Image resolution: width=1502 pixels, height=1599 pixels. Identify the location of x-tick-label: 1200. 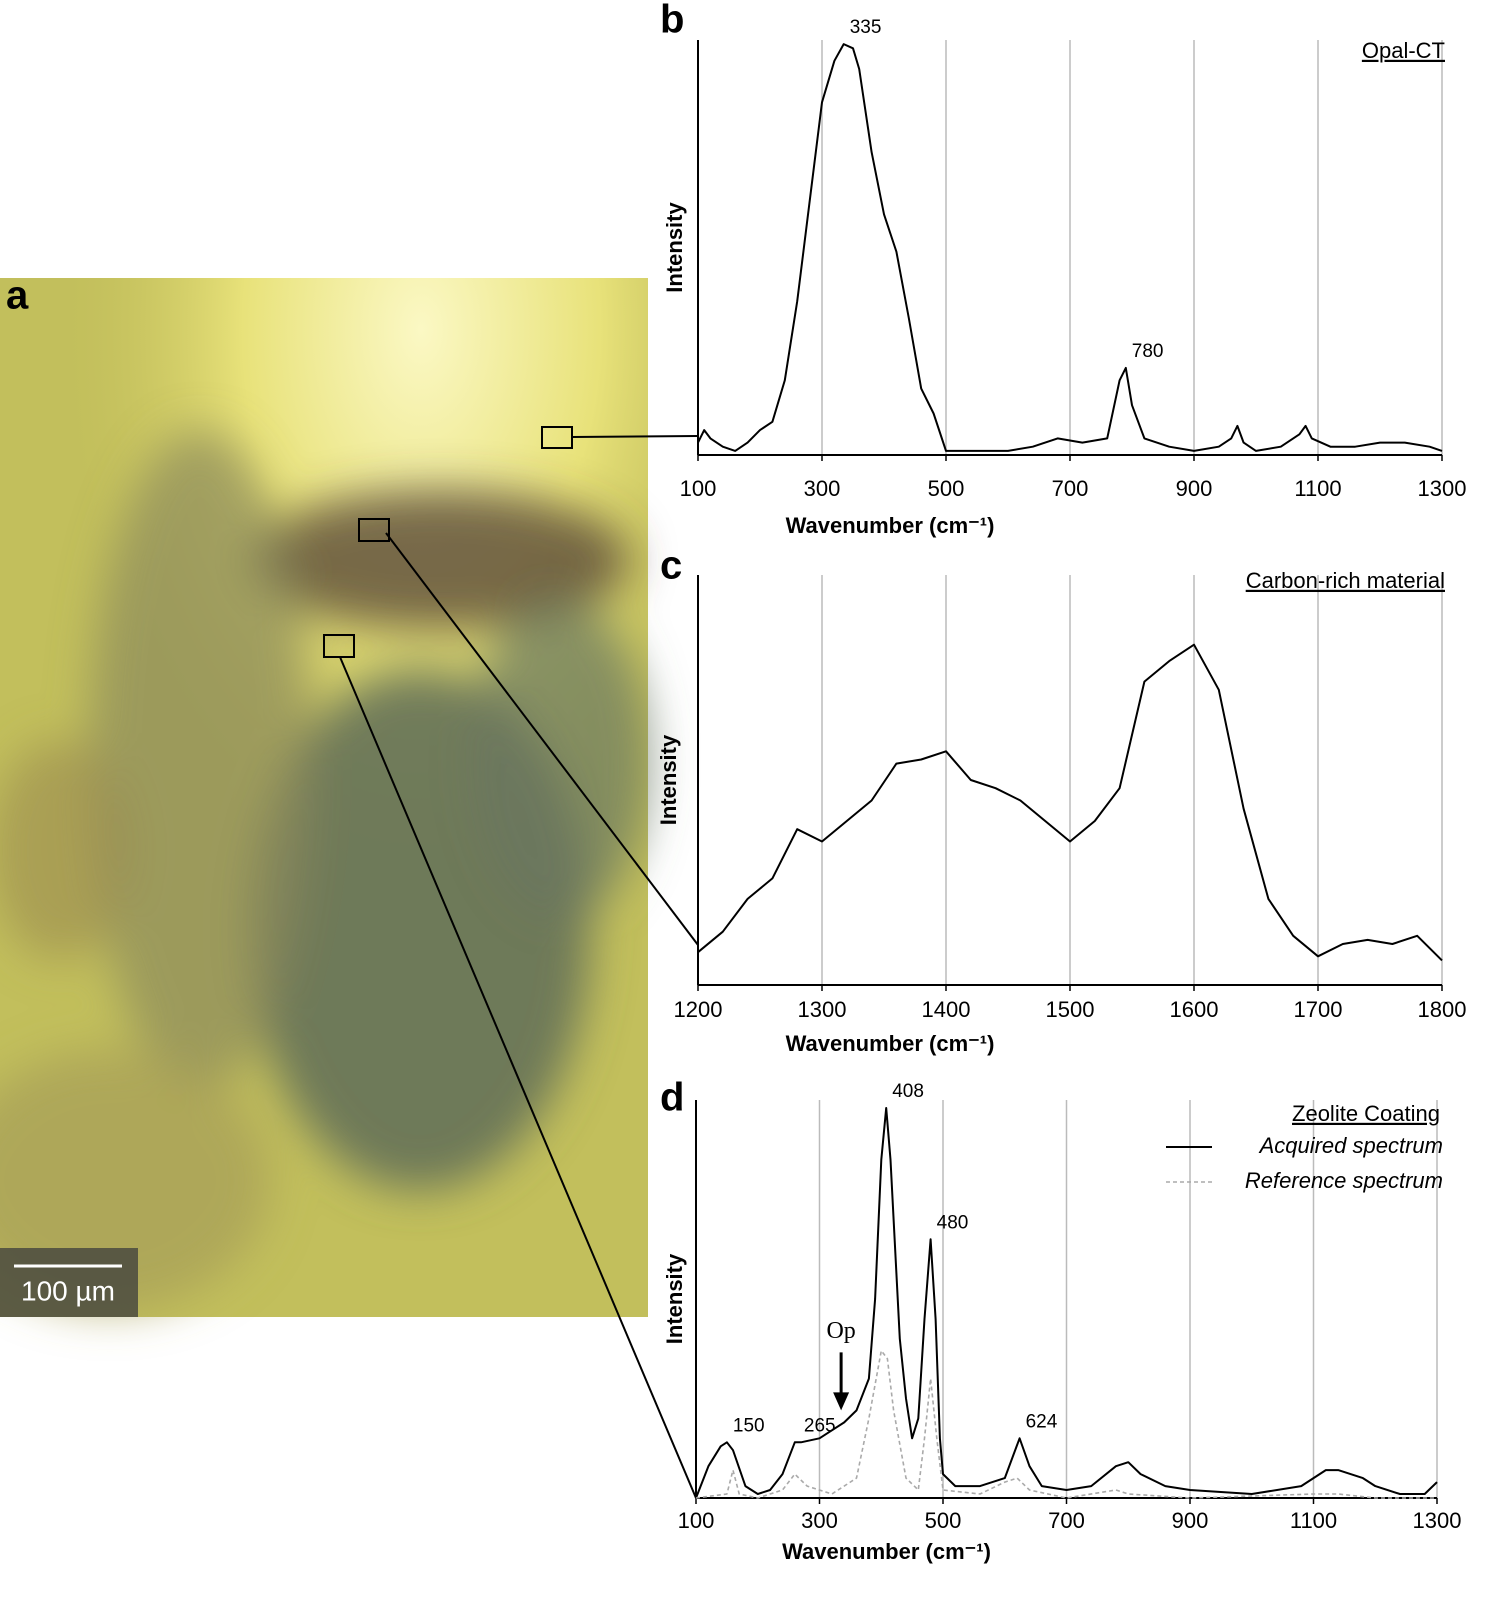
(698, 1009).